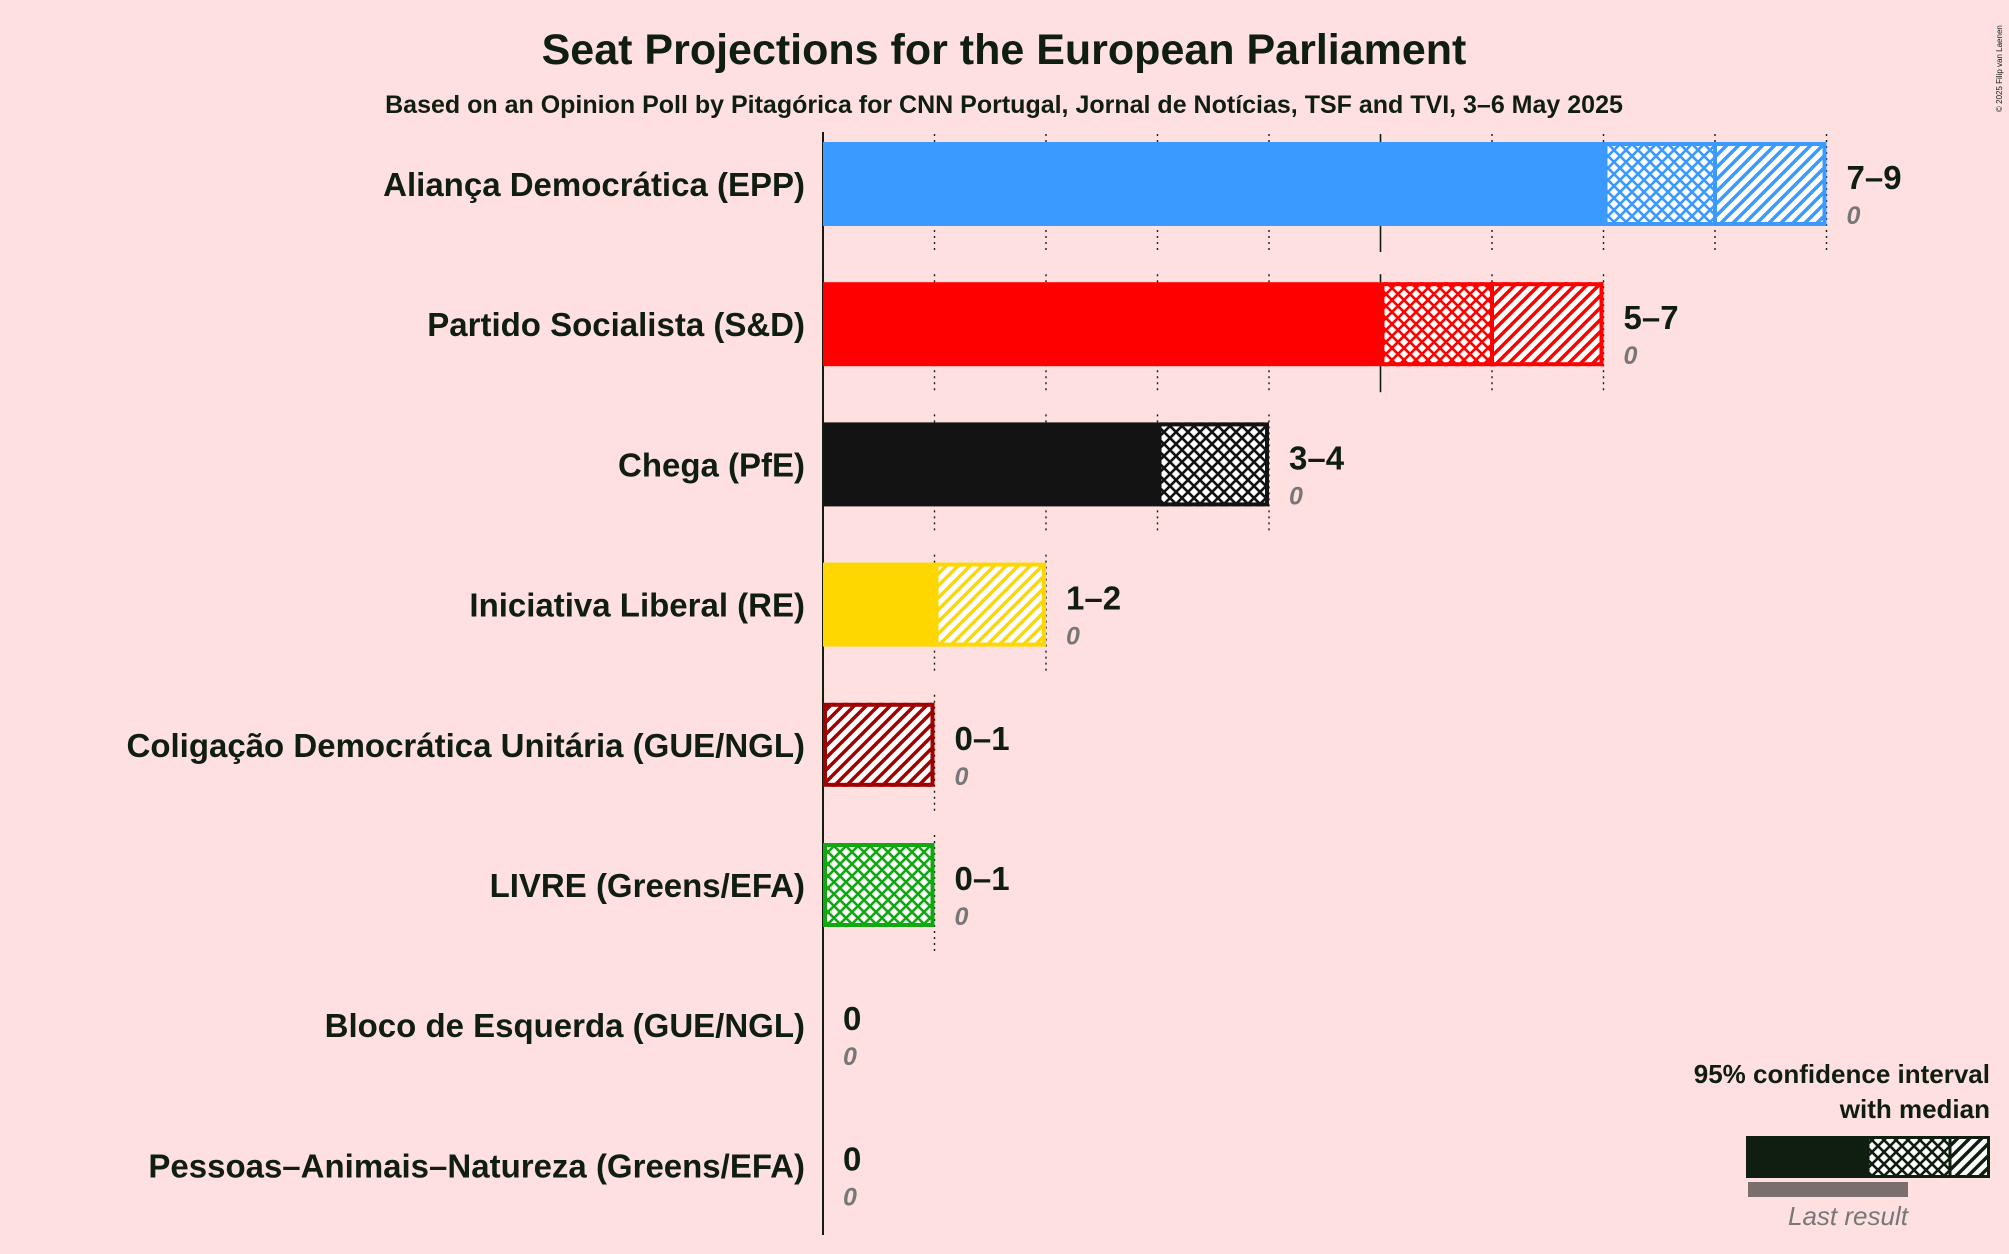  What do you see at coordinates (1914, 1109) in the screenshot?
I see `legend-line2: with median` at bounding box center [1914, 1109].